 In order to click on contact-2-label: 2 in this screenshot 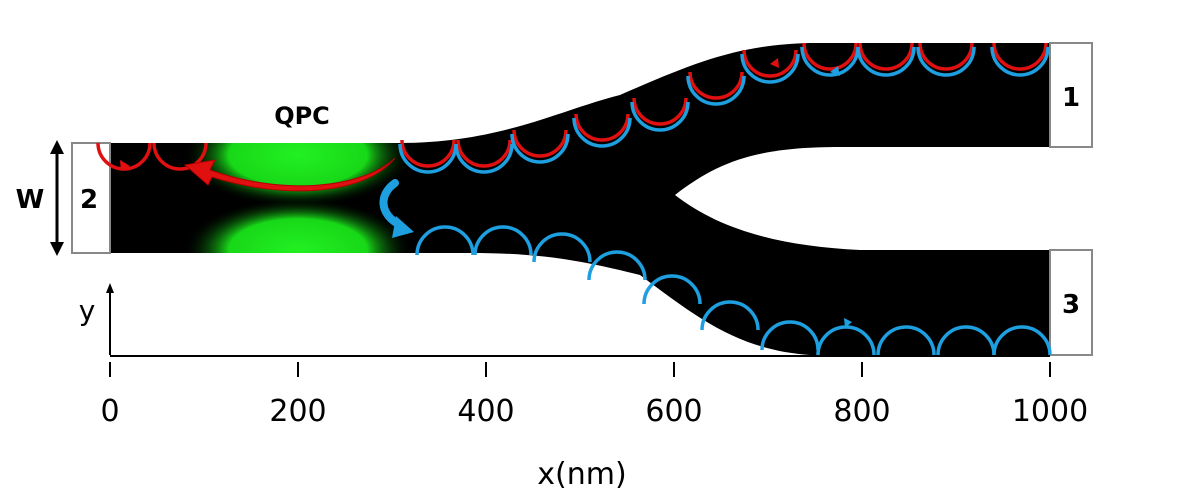, I will do `click(89, 200)`.